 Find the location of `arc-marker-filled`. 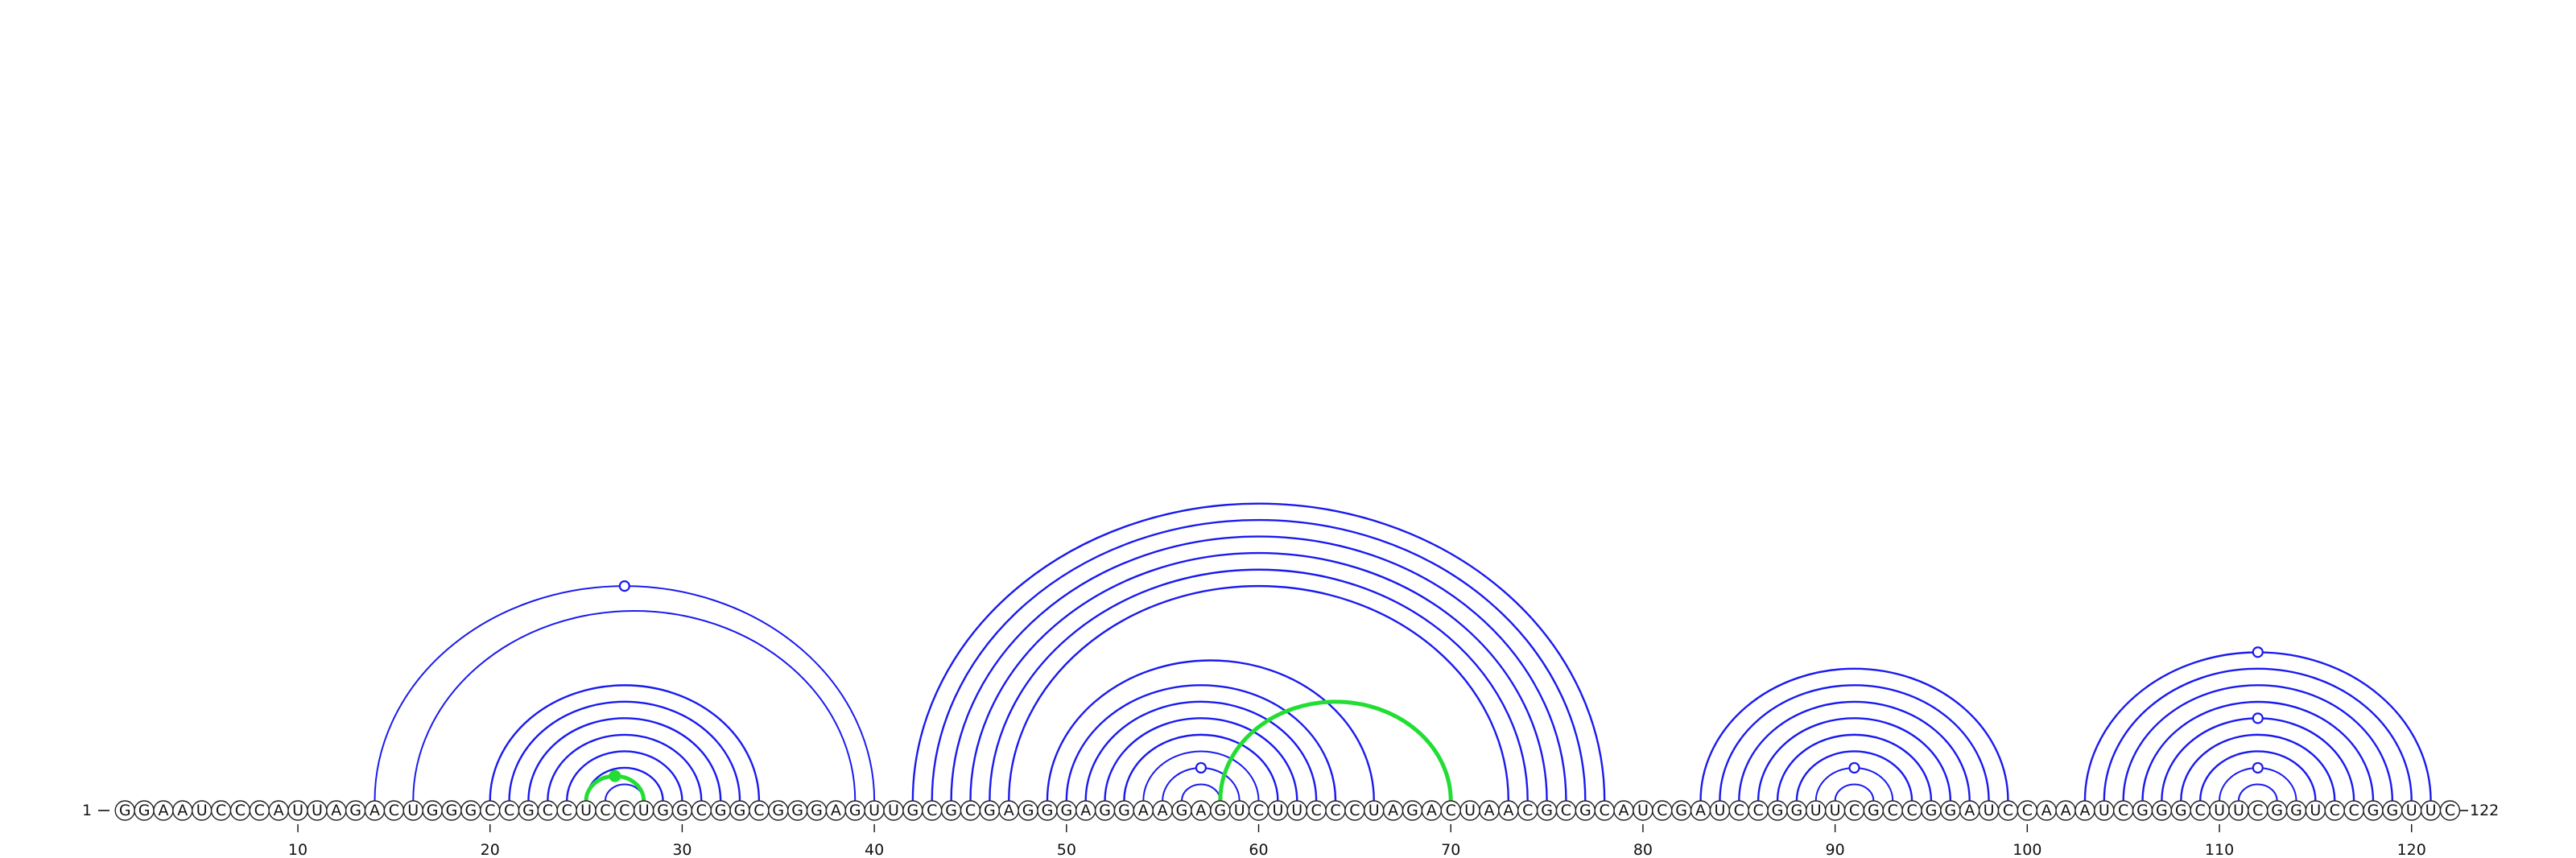

arc-marker-filled is located at coordinates (615, 775).